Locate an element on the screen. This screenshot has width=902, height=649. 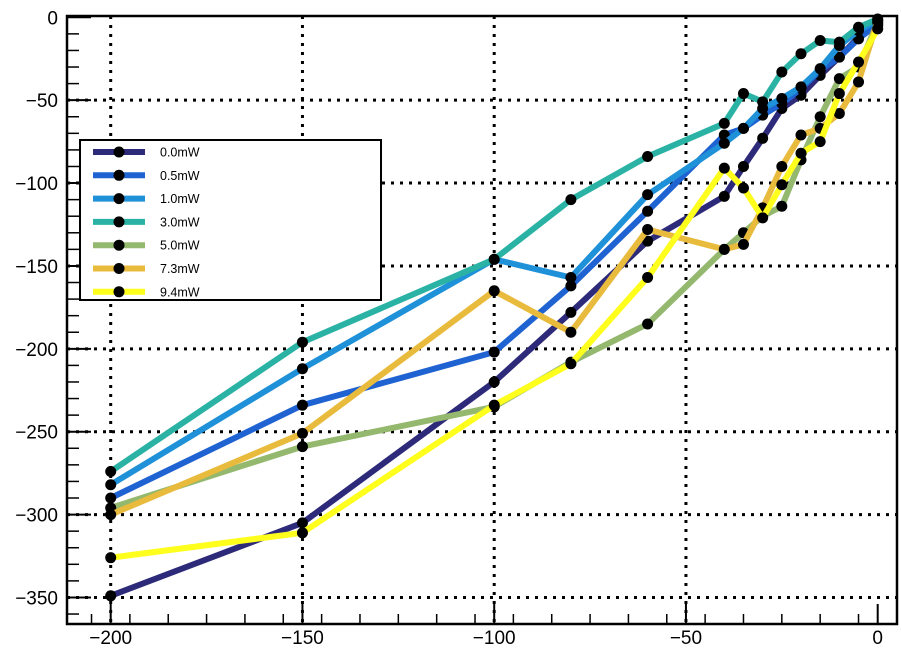
legend-entry: 9.4mW is located at coordinates (146, 292).